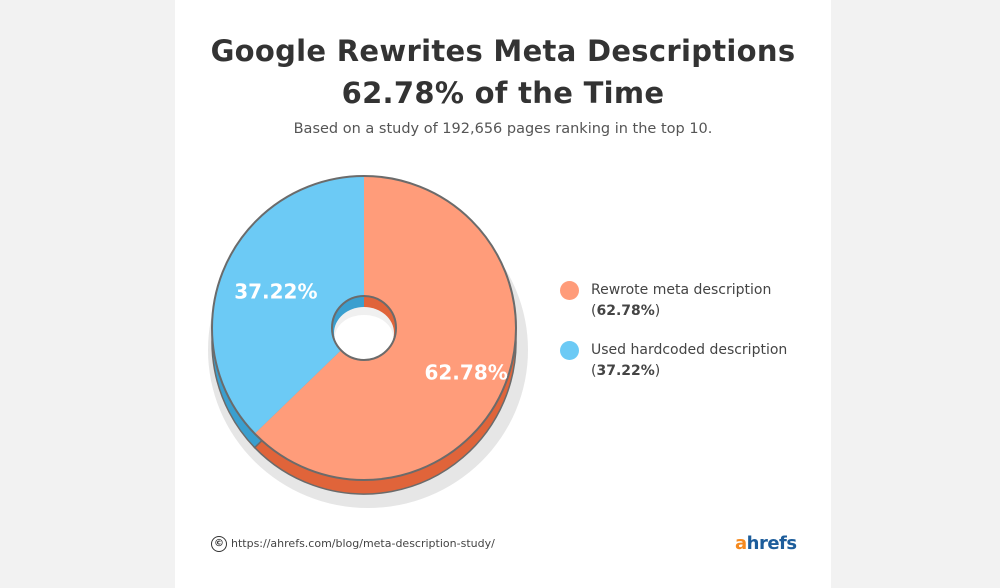 Image resolution: width=1000 pixels, height=588 pixels. Describe the element at coordinates (364, 337) in the screenshot. I see `hole-center` at that location.